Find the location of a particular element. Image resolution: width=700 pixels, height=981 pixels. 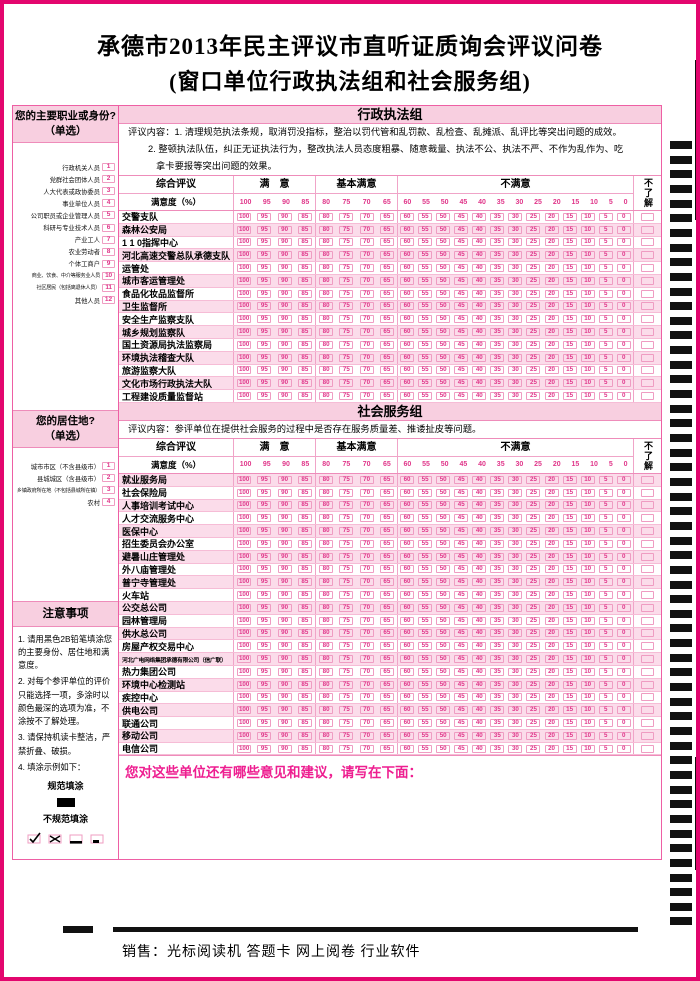

occupation-option-bubble: 6 is located at coordinates (108, 227).